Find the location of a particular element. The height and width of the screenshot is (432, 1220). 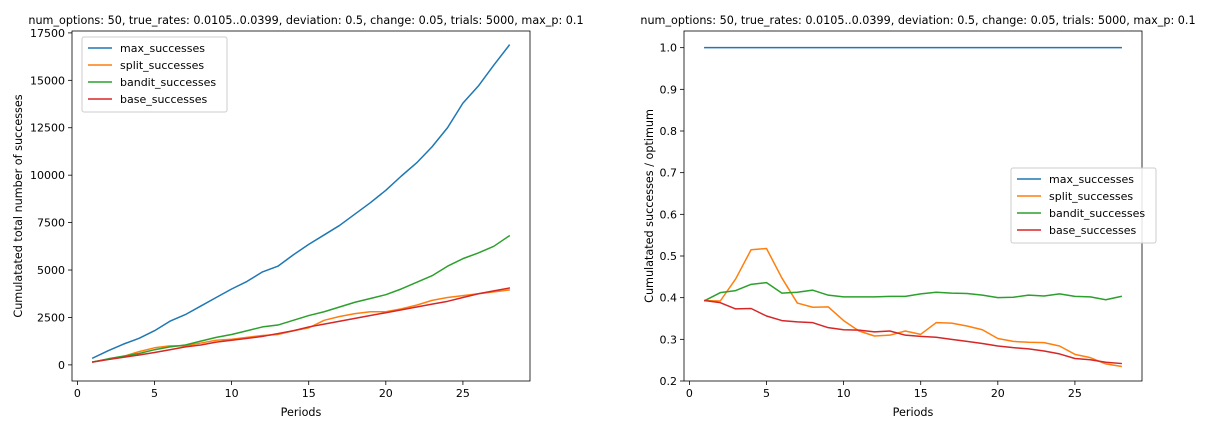

y-tick-label: 0.6 is located at coordinates (669, 214).